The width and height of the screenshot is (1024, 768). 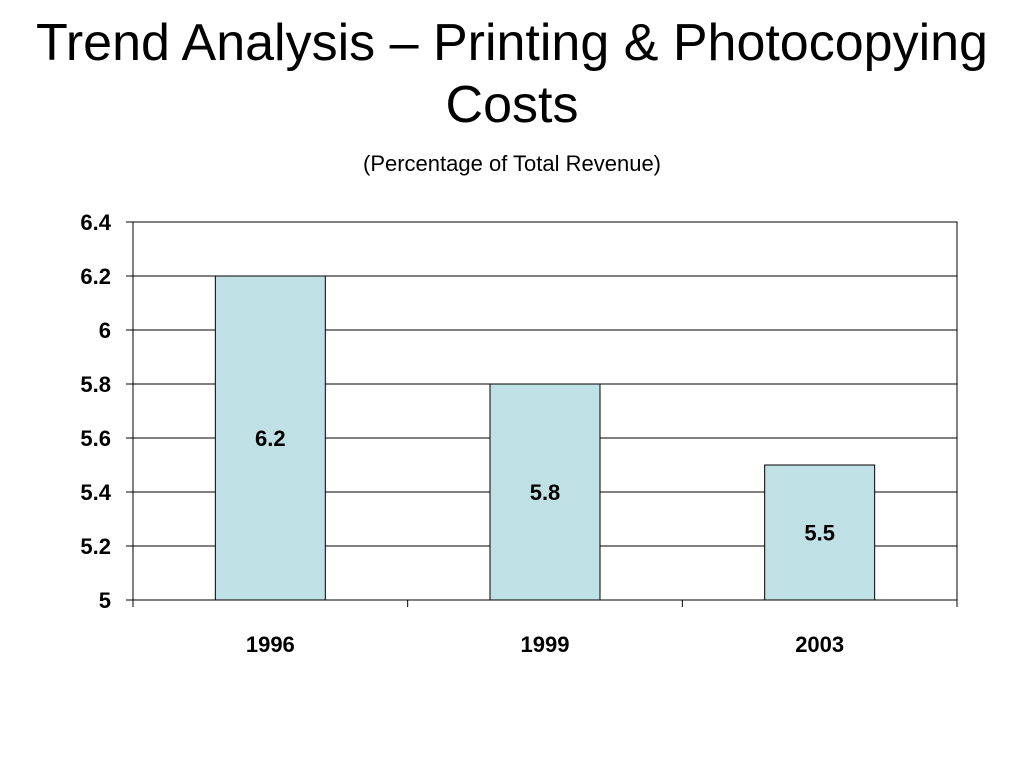 I want to click on y-tick-label: 5.2, so click(x=95, y=546).